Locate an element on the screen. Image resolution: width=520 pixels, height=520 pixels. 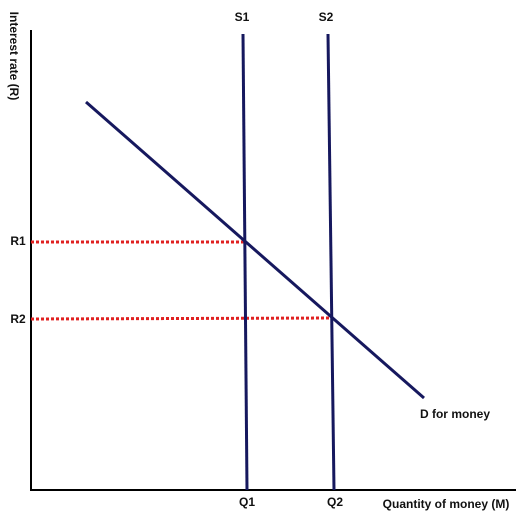
demand-label: D for money is located at coordinates (455, 414).